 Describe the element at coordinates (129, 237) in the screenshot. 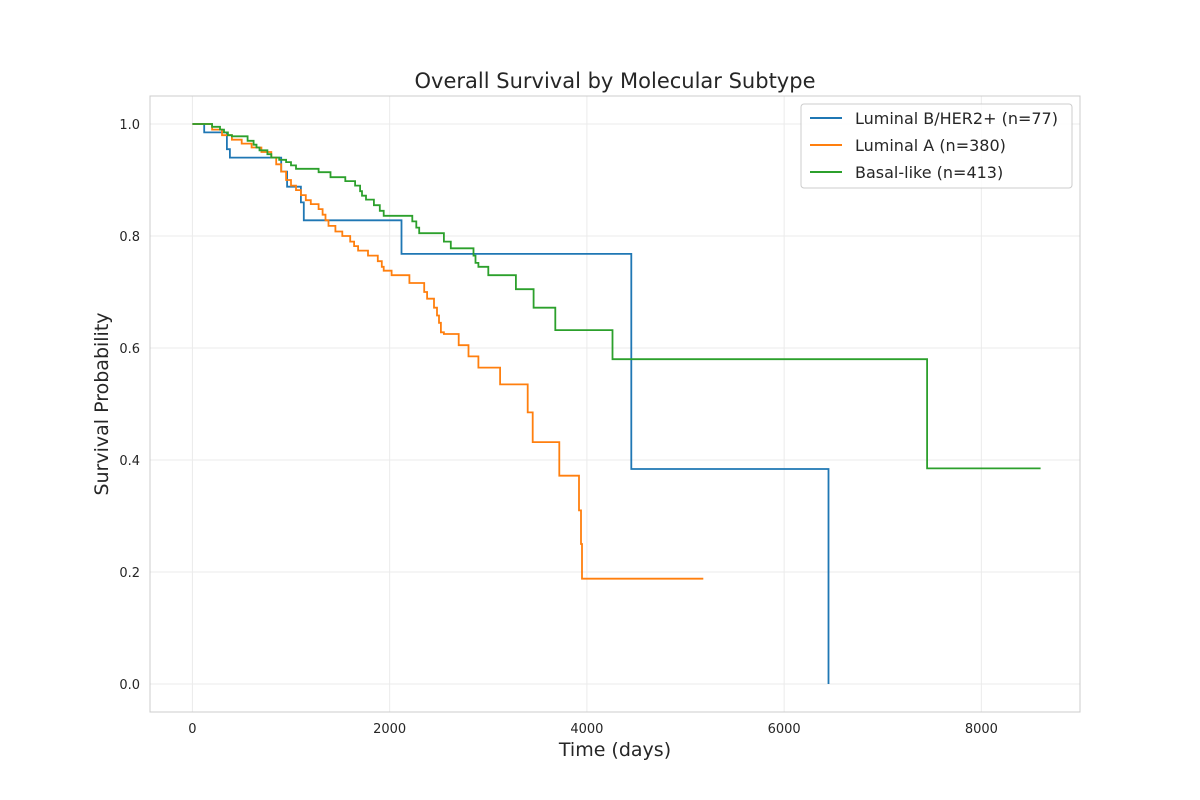

I see `y-tick-label: 0.8` at that location.